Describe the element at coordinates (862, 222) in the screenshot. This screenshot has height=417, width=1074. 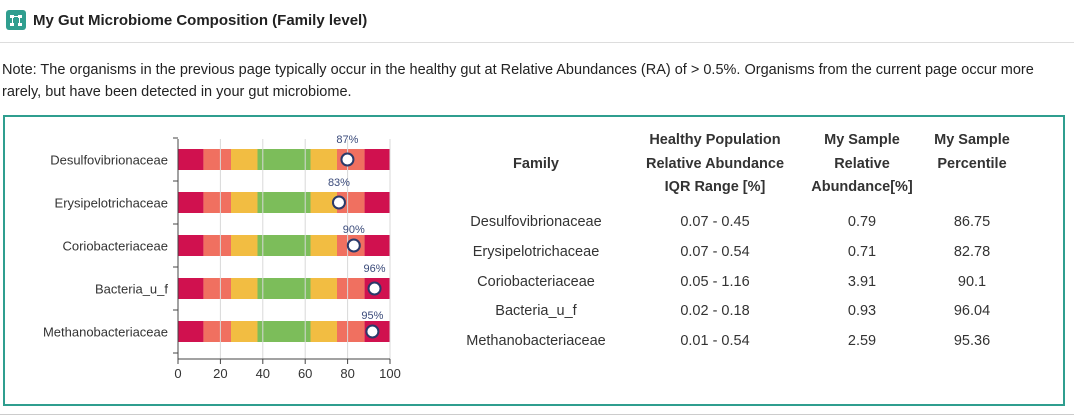
I see `table-cell-r0-c2: 0.79` at that location.